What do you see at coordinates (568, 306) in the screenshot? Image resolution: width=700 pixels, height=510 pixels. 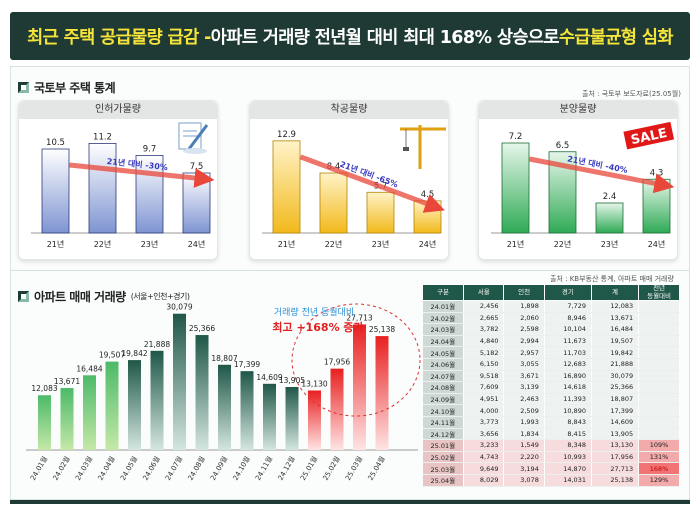 I see `table-cell: 7,729` at bounding box center [568, 306].